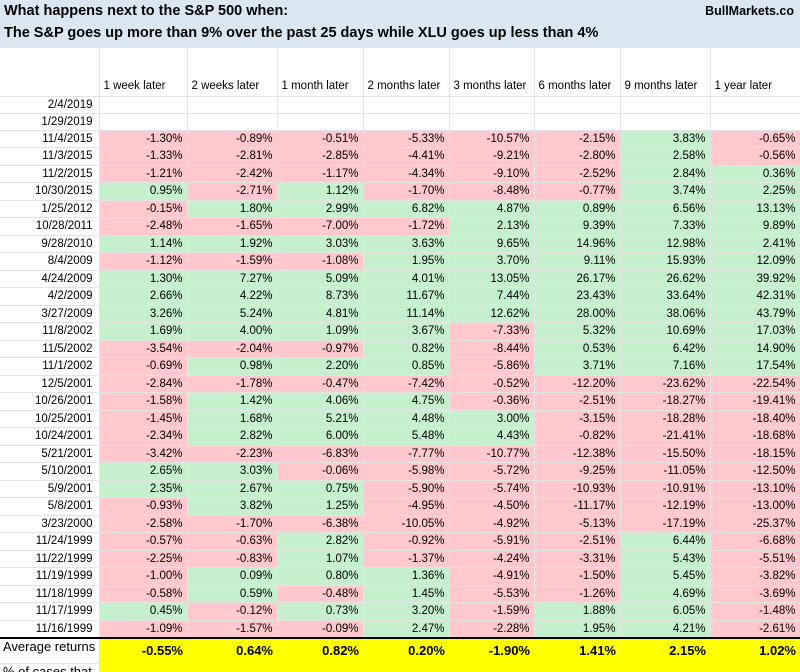  What do you see at coordinates (406, 349) in the screenshot?
I see `value-cell: 0.82%` at bounding box center [406, 349].